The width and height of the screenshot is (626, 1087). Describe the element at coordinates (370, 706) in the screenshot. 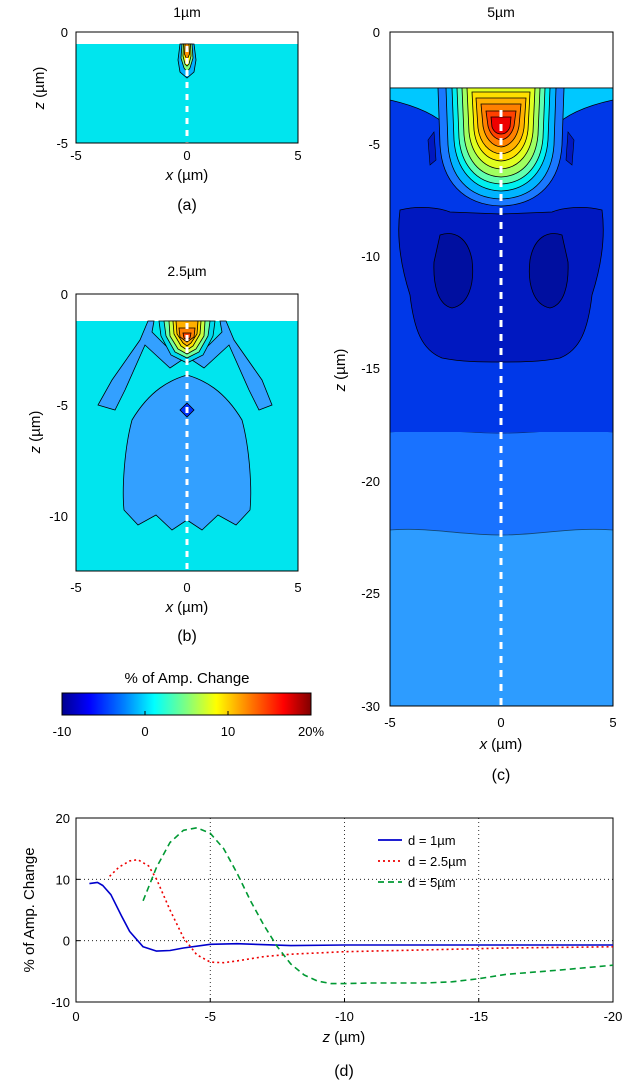

I see `panel-c-ytick: -30` at that location.